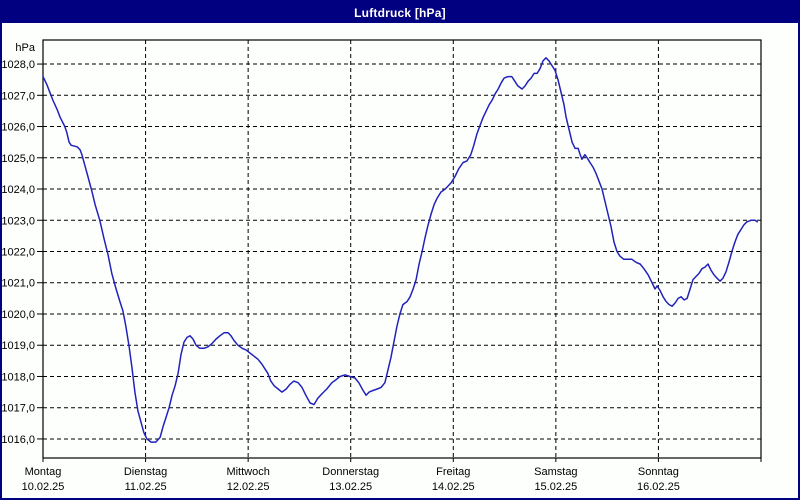  What do you see at coordinates (43, 472) in the screenshot?
I see `x-day-label: Montag` at bounding box center [43, 472].